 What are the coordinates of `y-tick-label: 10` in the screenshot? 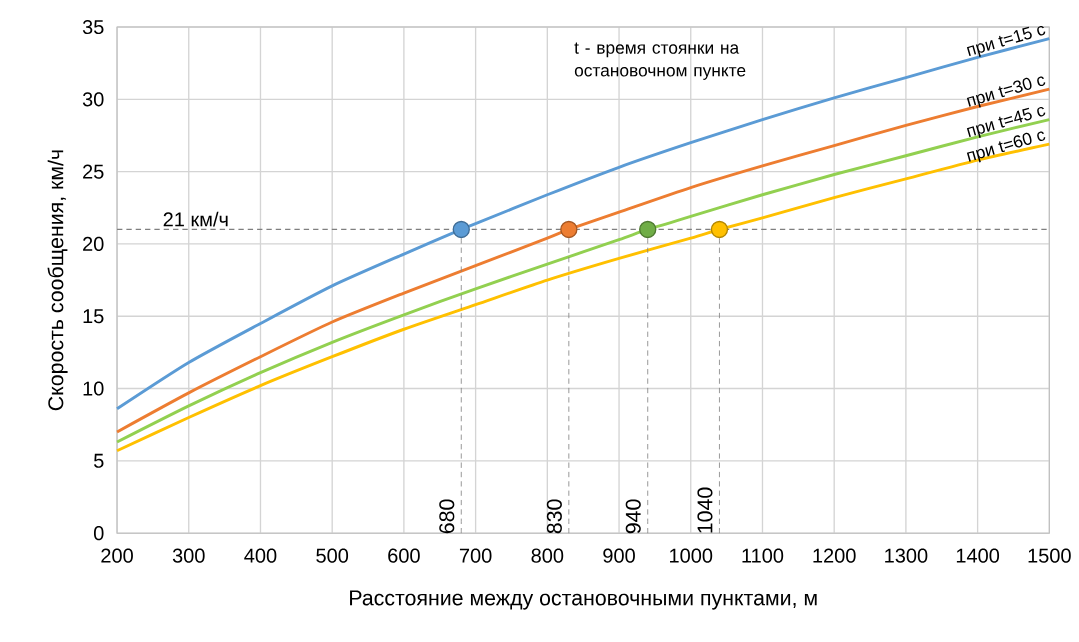 It's located at (93, 388).